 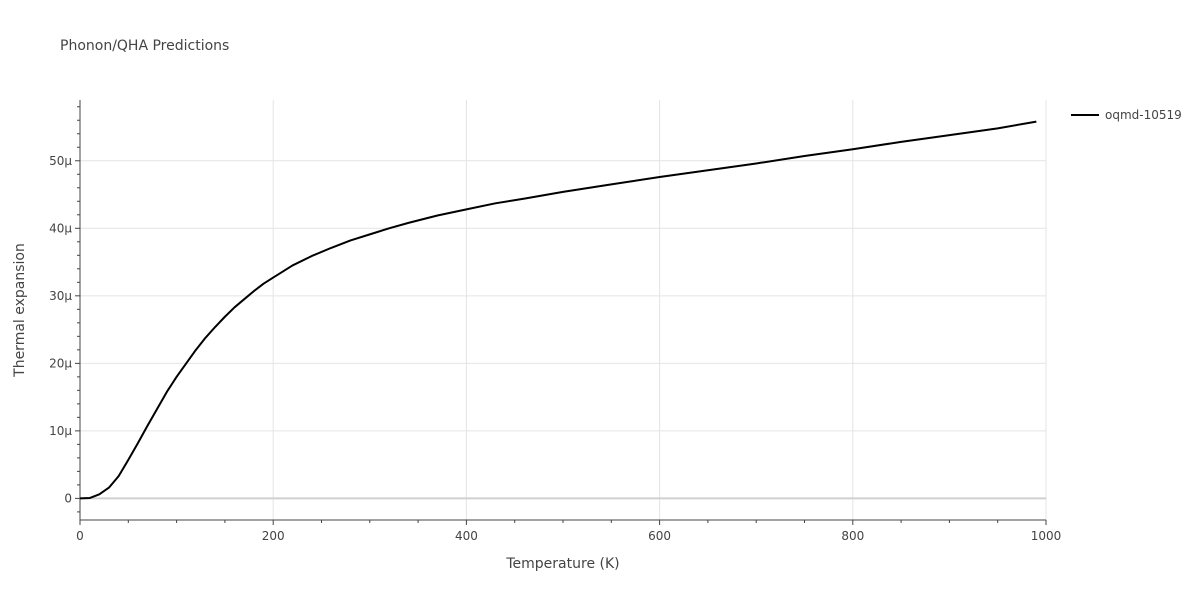 What do you see at coordinates (144, 46) in the screenshot?
I see `chart-title: Phonon/QHA Predictions` at bounding box center [144, 46].